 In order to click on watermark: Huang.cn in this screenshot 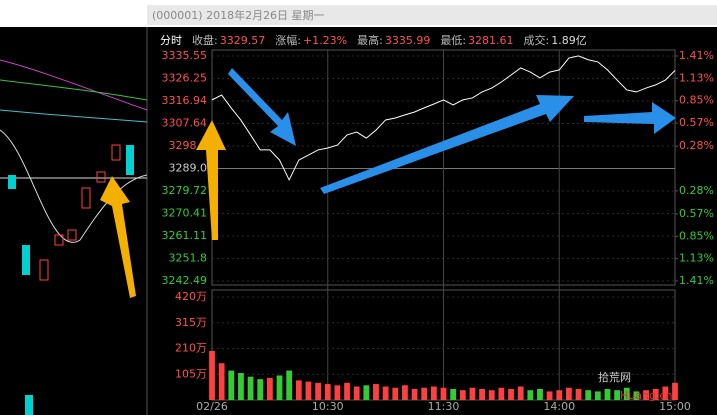, I will do `click(646, 395)`.